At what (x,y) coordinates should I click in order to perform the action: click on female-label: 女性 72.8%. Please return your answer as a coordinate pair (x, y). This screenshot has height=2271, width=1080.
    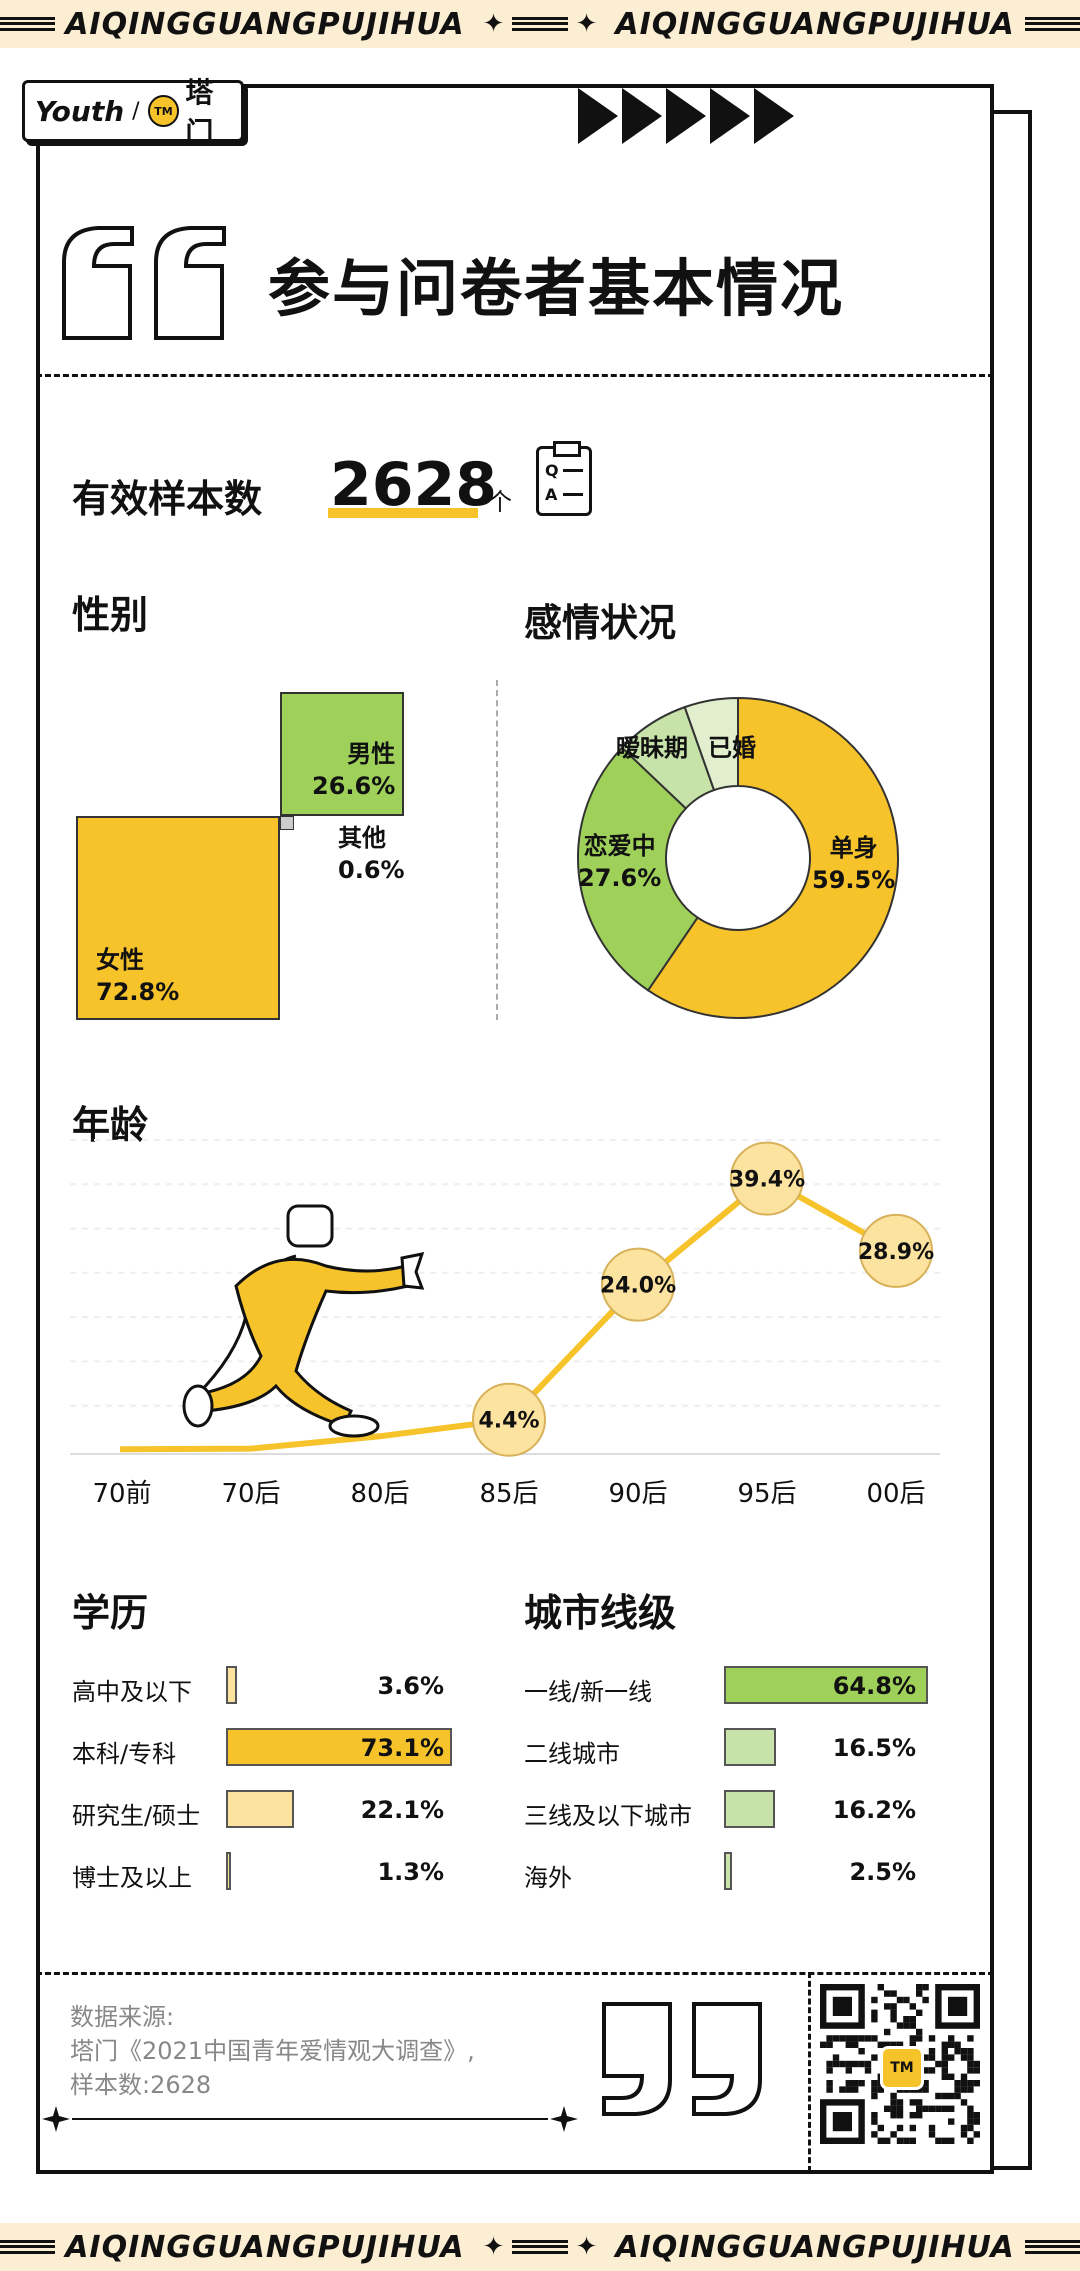
    Looking at the image, I should click on (138, 976).